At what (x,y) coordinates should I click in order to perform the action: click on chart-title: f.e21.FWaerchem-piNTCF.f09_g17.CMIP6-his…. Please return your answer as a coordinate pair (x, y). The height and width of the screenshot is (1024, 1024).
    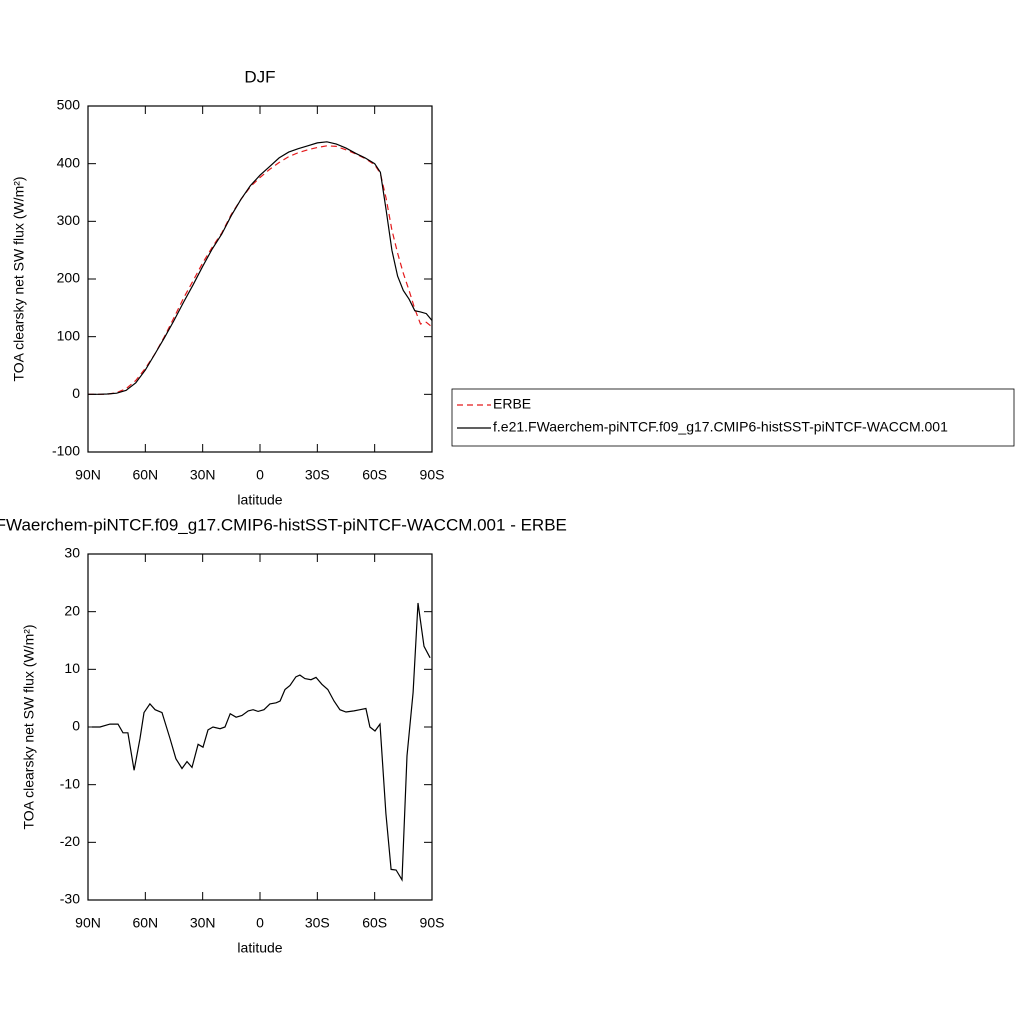
    Looking at the image, I should click on (283, 524).